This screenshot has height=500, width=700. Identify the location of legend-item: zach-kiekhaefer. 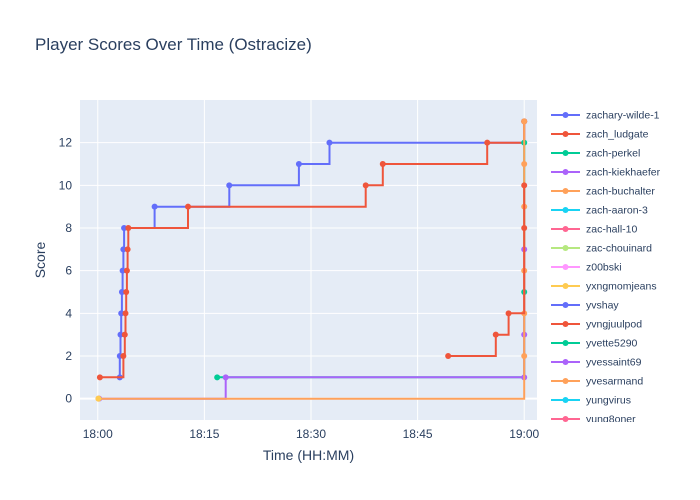
(606, 173).